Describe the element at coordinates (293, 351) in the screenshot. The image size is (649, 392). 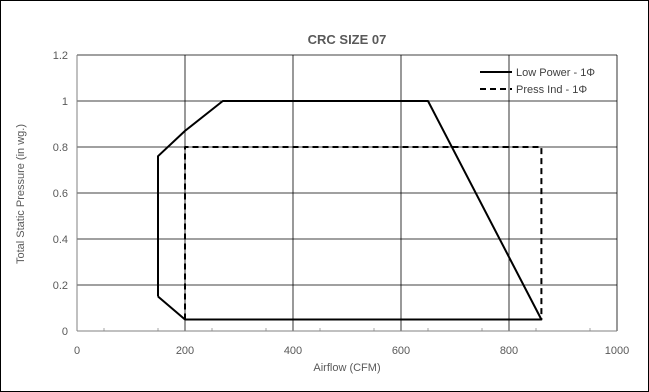
I see `x-tick-label: 400` at that location.